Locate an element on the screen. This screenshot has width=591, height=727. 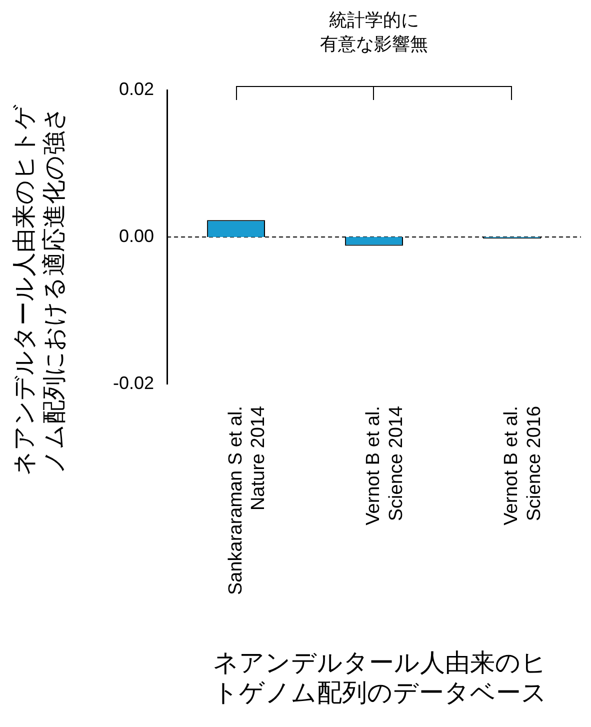
y-tick-label: 0.00 is located at coordinates (136, 236).